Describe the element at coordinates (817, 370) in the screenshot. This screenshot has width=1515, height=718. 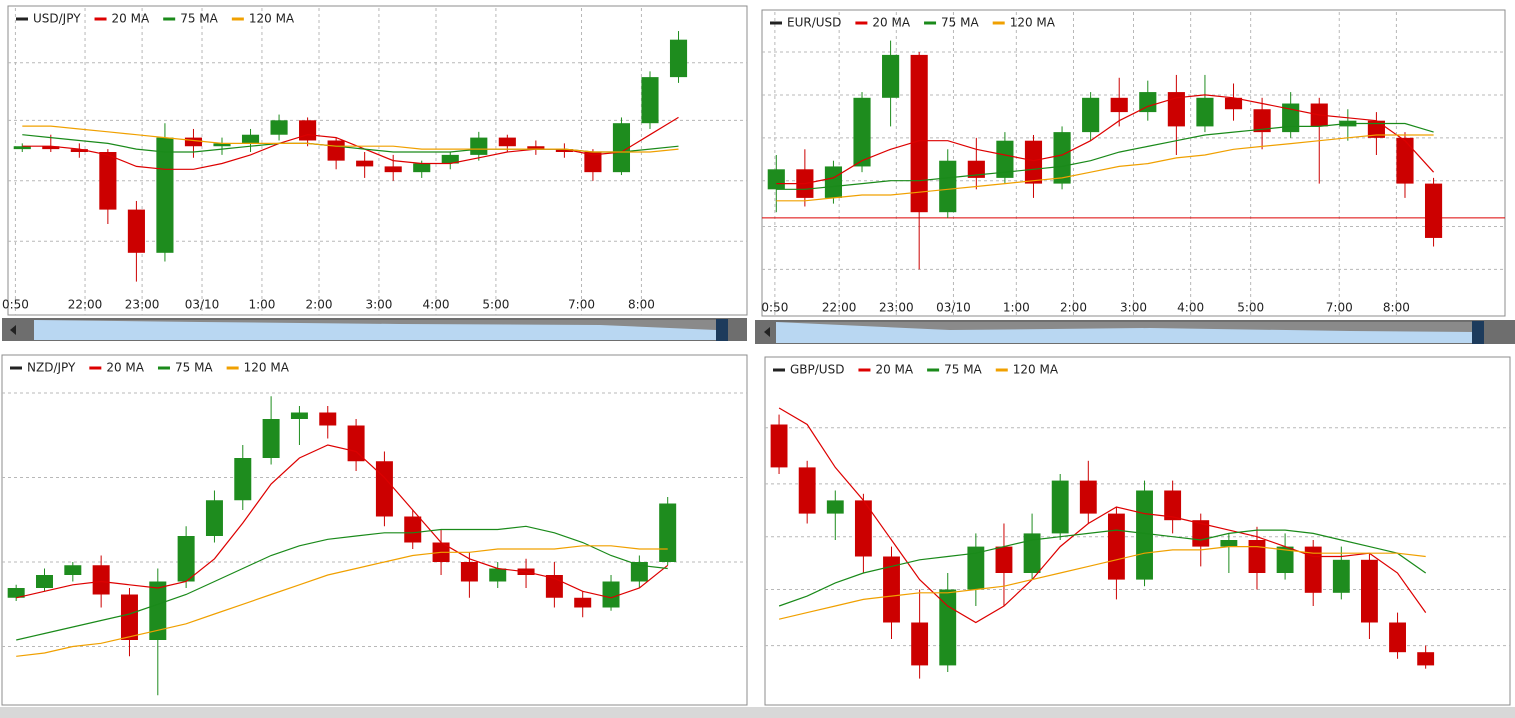
I see `legend-label: GBP/USD` at that location.